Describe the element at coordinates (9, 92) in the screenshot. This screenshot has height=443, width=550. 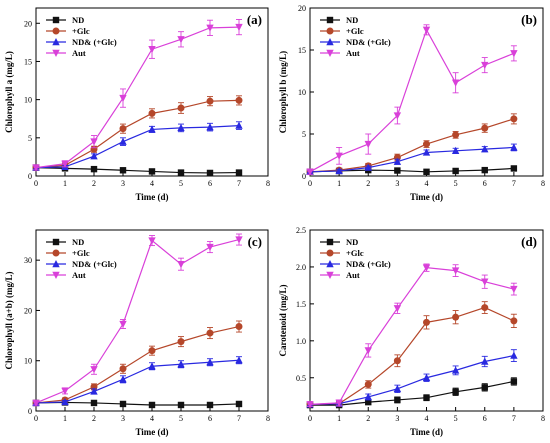
I see `y-axis-title: Chlorophyll a (mg/L)` at that location.